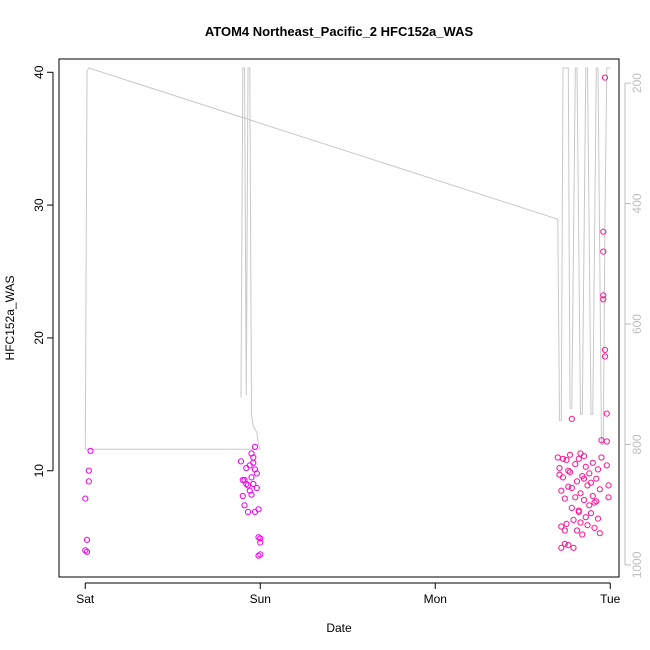  Describe the element at coordinates (348, 594) in the screenshot. I see `x-axis: Sat Sun Mon Tue` at that location.